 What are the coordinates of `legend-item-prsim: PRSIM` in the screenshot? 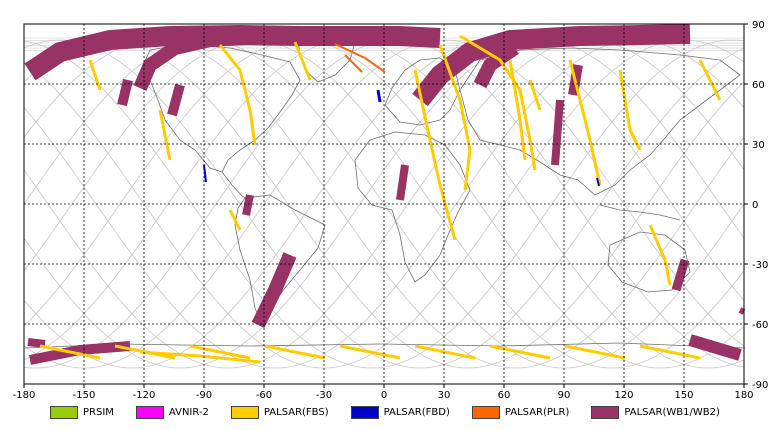 It's located at (82, 412).